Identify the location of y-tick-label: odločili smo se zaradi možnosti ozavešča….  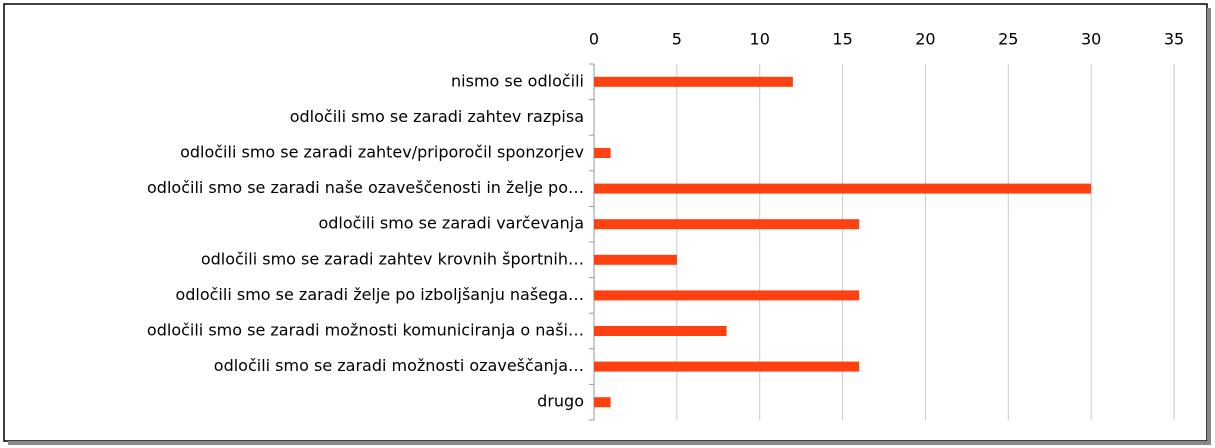
(399, 365).